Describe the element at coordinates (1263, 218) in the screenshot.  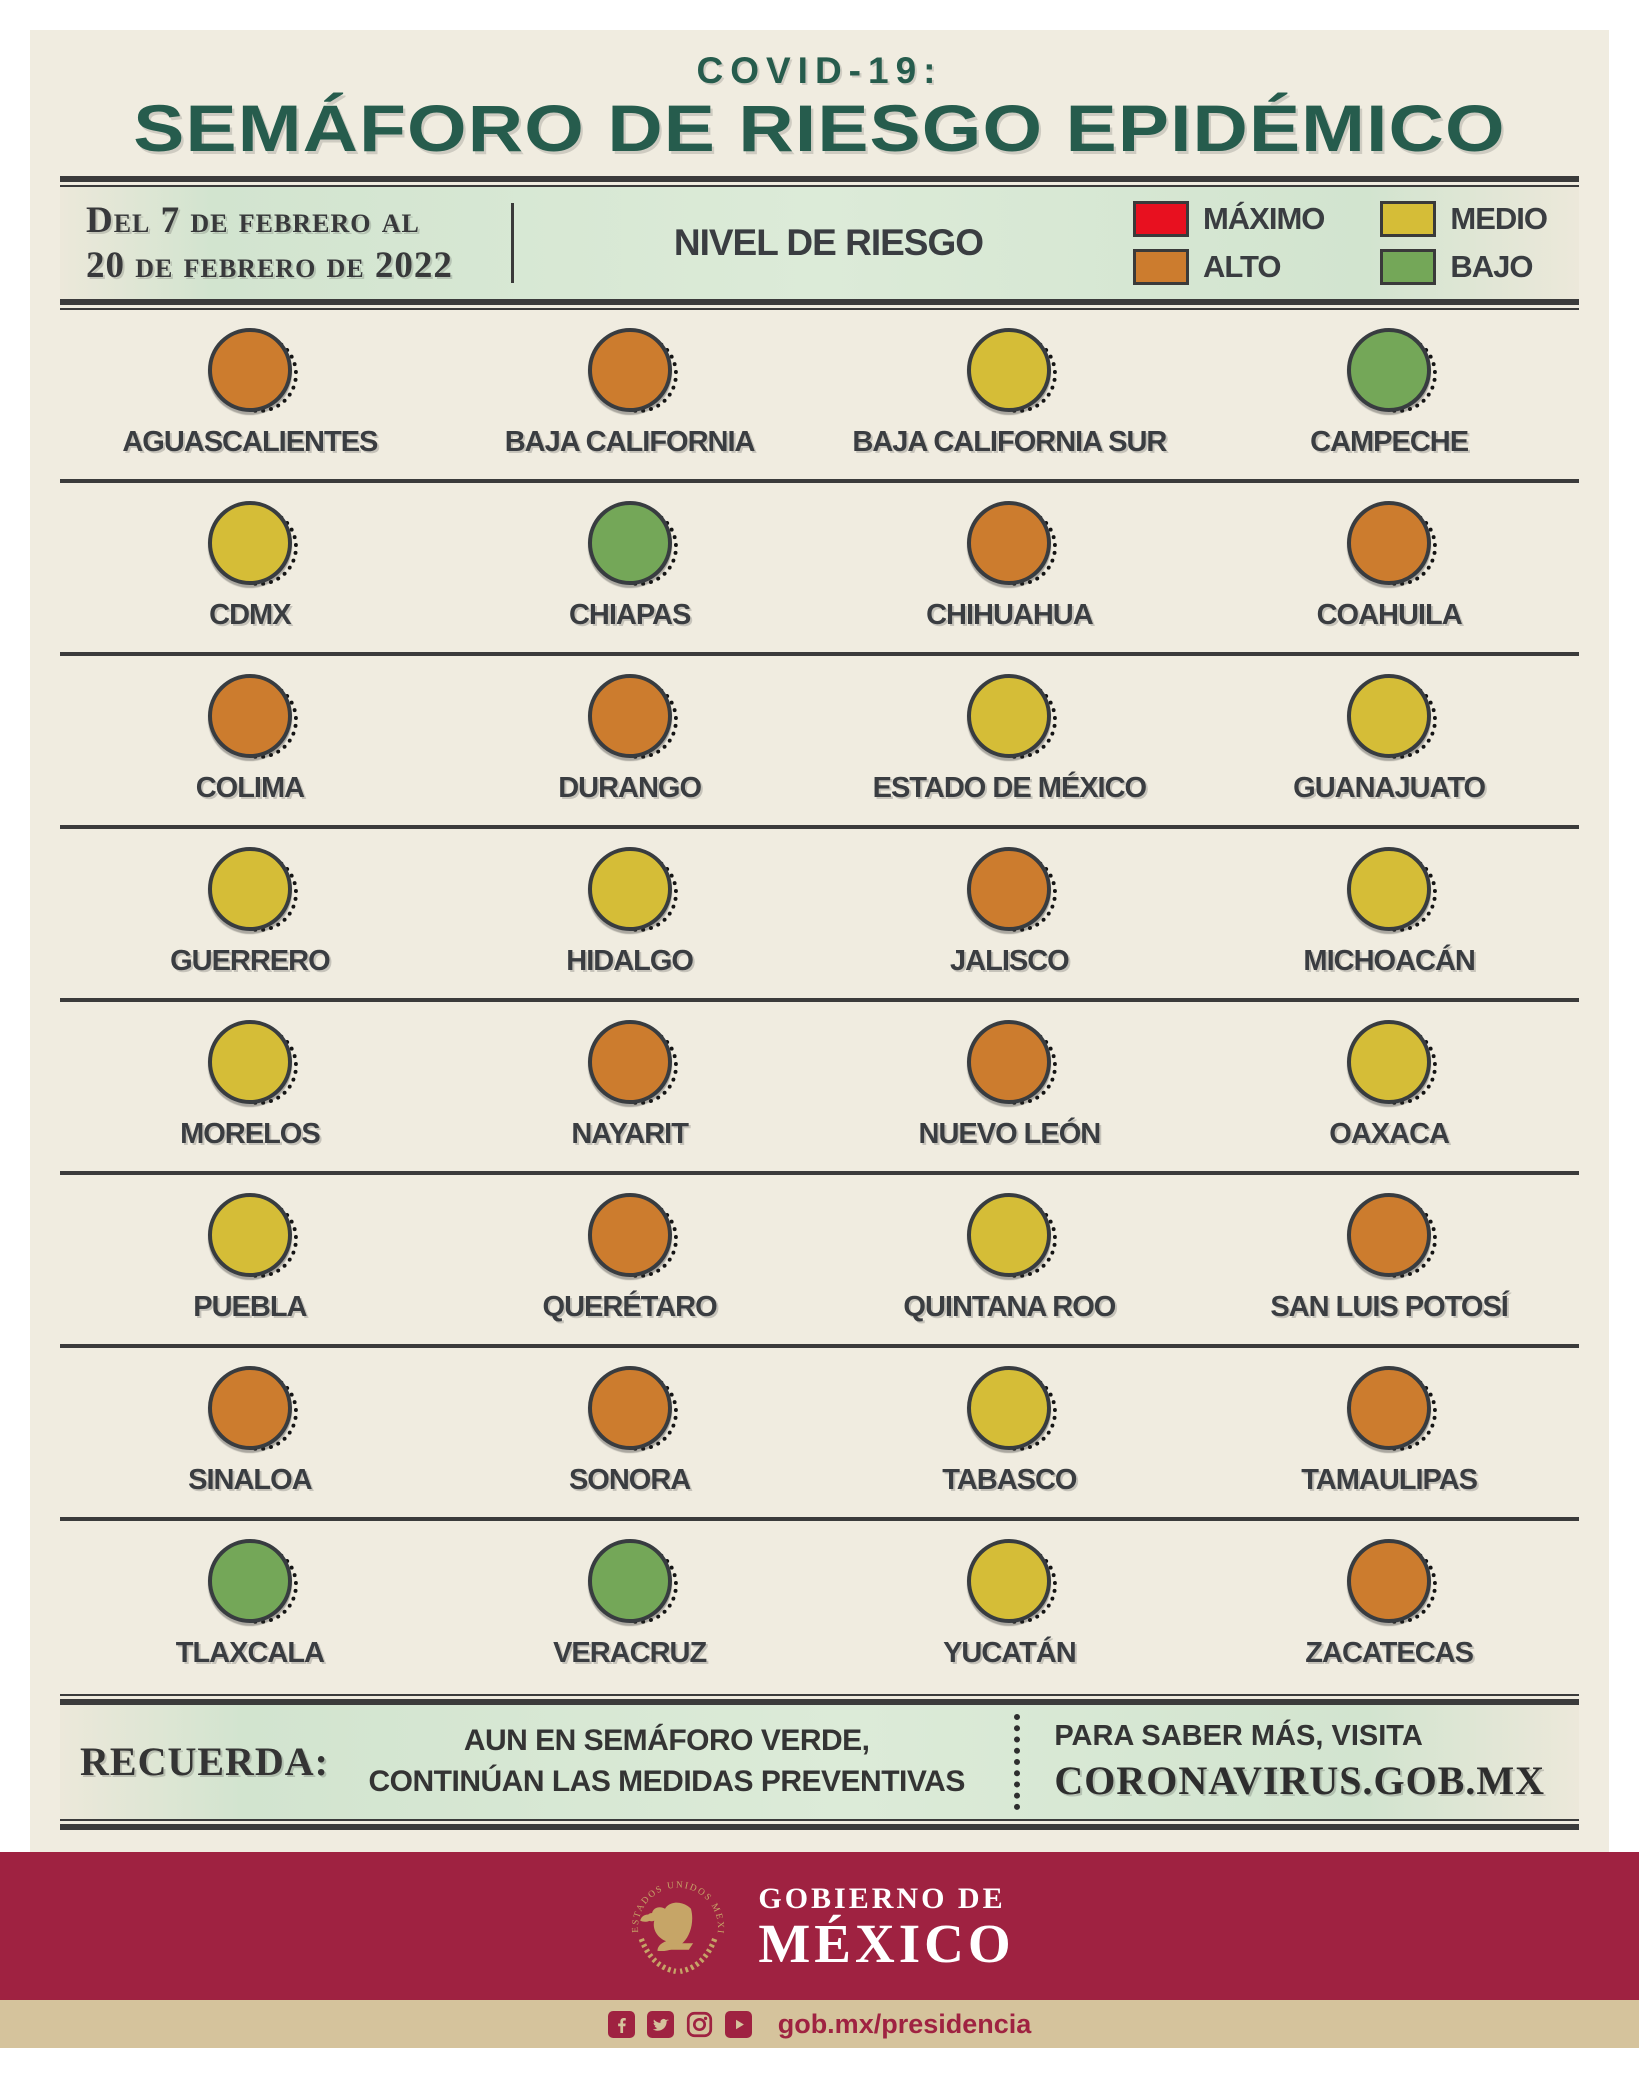
I see `legend-label: MÁXIMO` at that location.